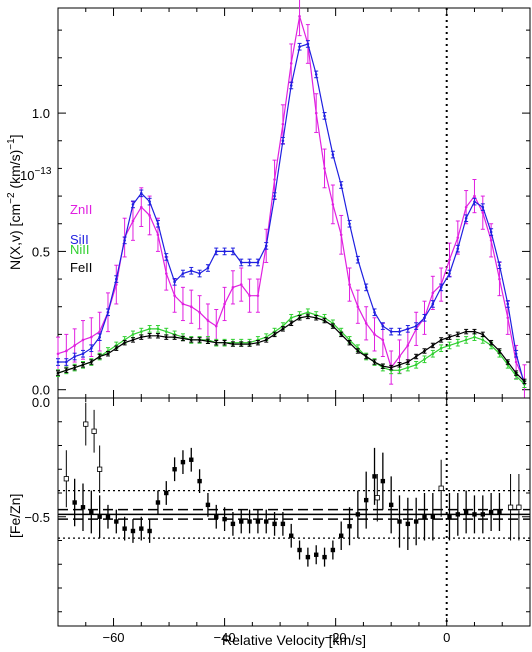  What do you see at coordinates (15, 136) in the screenshot?
I see `top-ylabel-close: ]` at bounding box center [15, 136].